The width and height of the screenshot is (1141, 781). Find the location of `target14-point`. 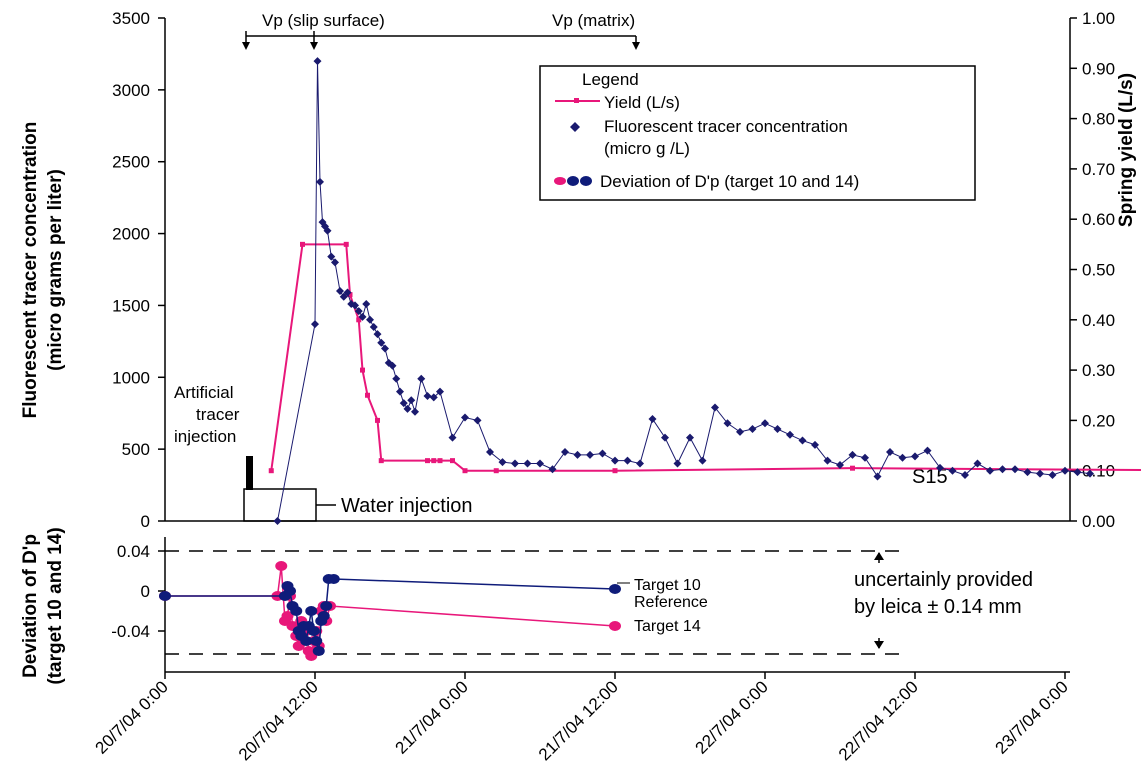

target14-point is located at coordinates (287, 616).